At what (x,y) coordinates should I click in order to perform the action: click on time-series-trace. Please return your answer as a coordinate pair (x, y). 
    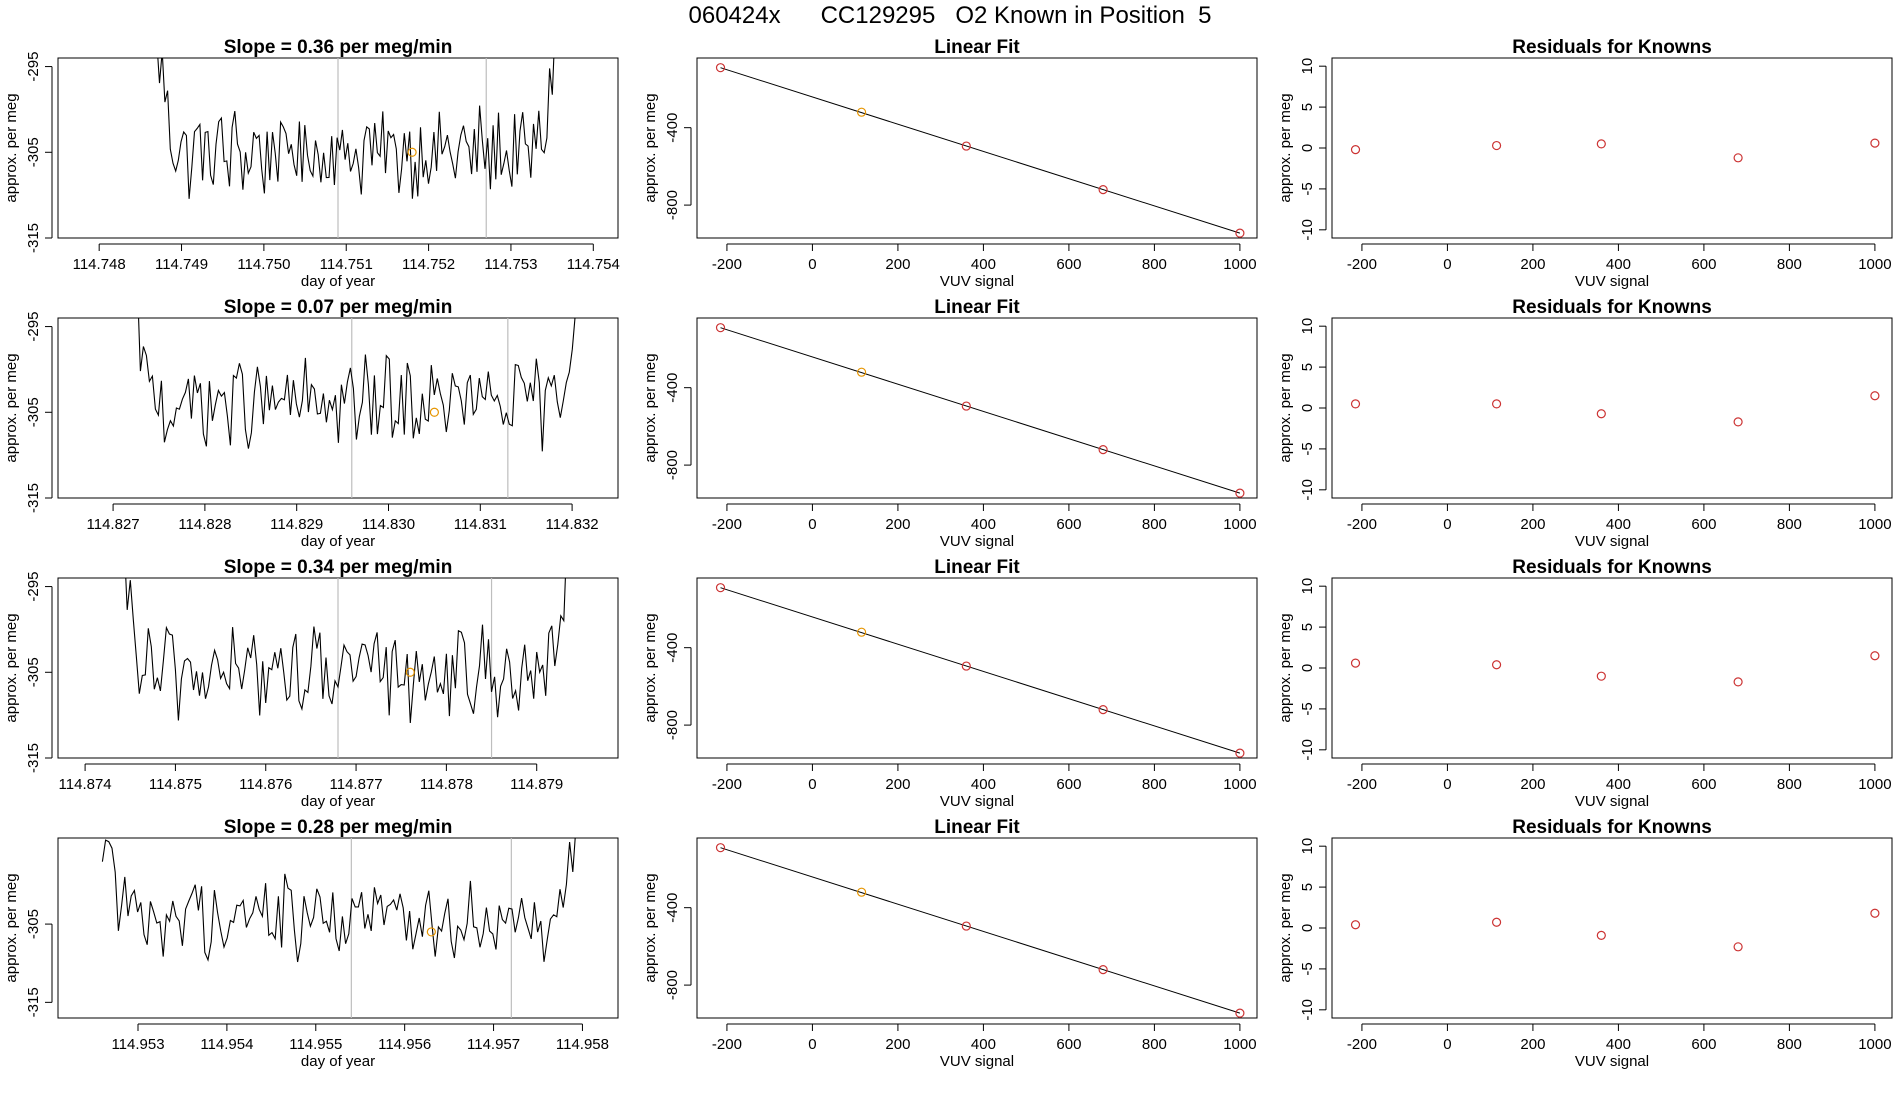
    Looking at the image, I should click on (338, 900).